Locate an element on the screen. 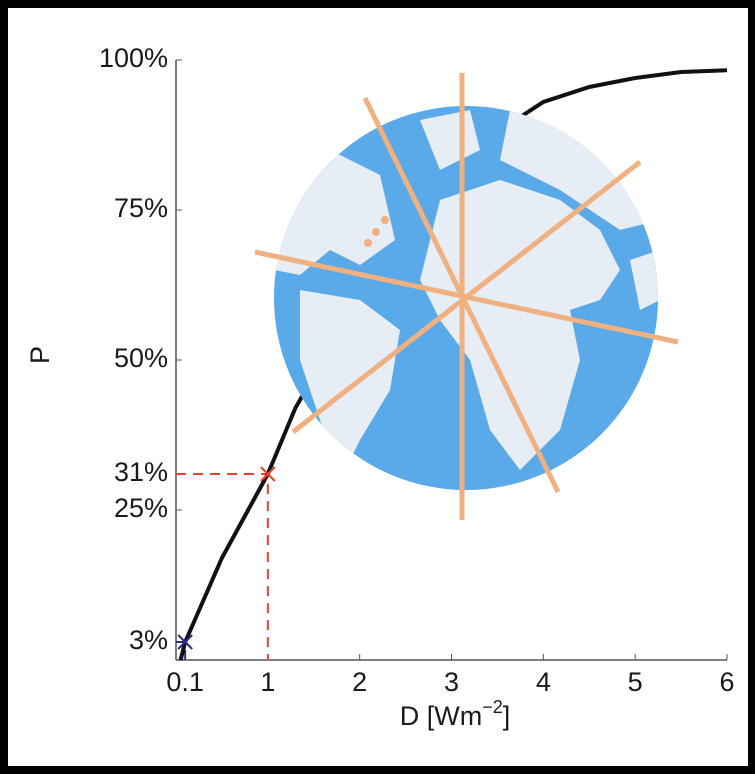 This screenshot has height=774, width=755. x-tick-label: 5 is located at coordinates (635, 682).